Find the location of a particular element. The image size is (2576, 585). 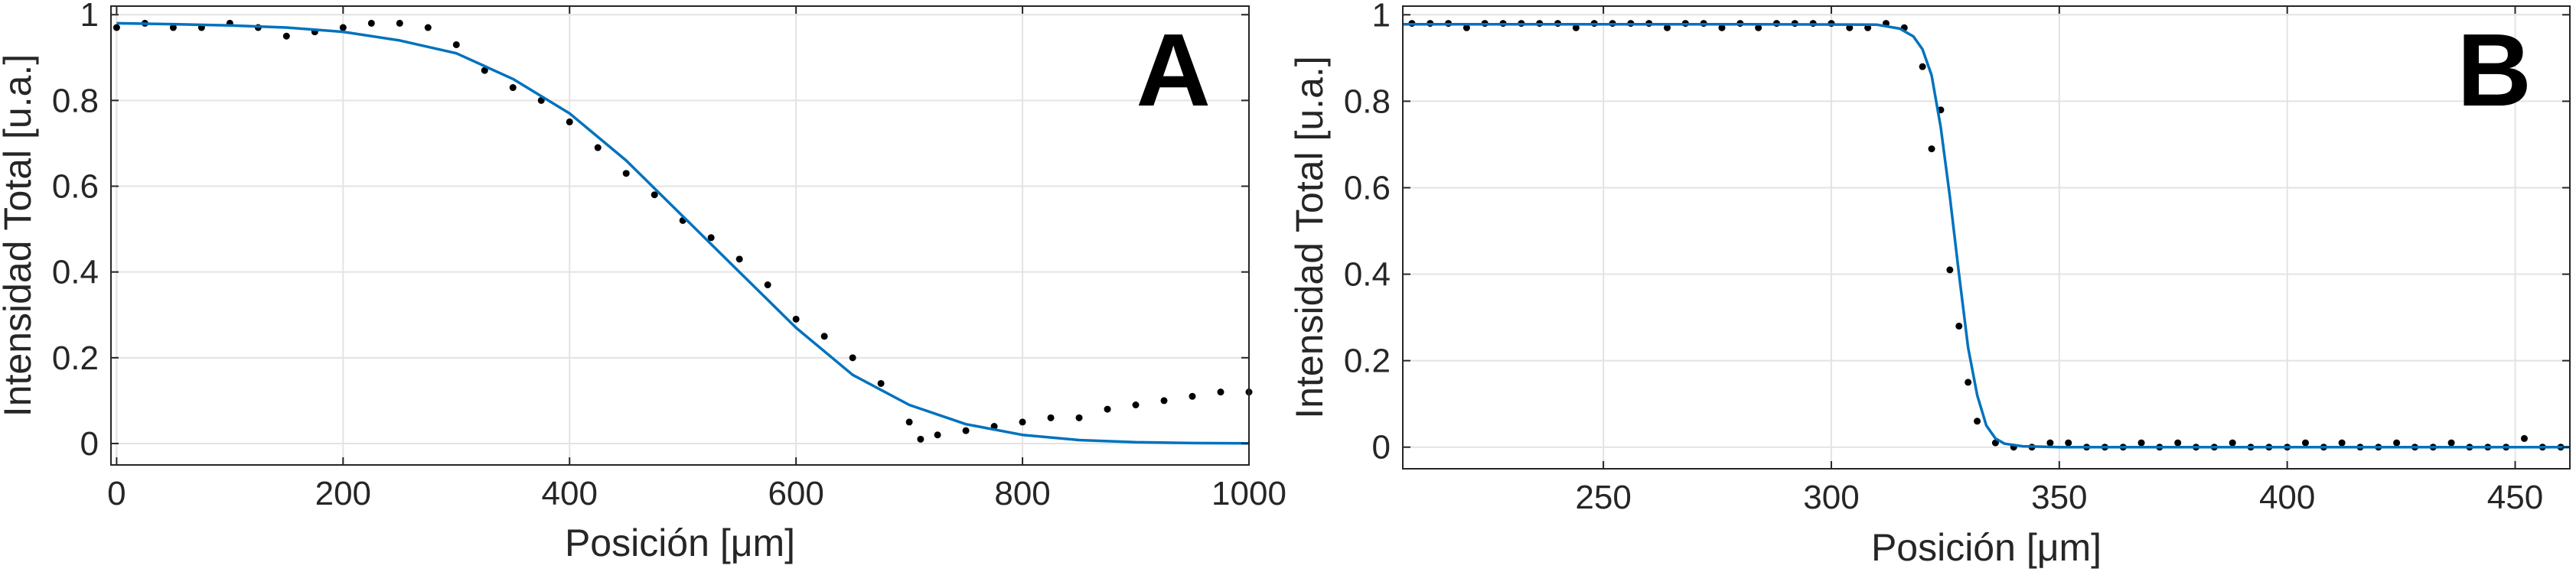

x-tick-label: 250 is located at coordinates (1603, 497).